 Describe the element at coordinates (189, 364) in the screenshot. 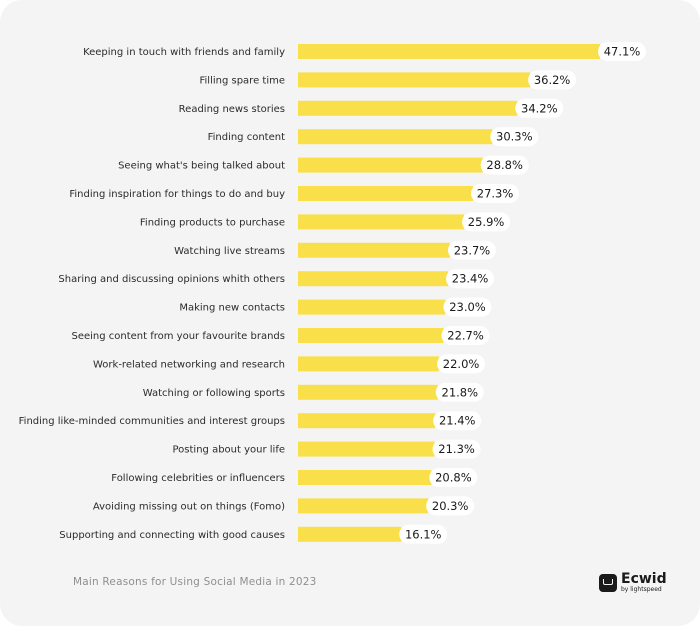

I see `category-label: Work-related networking and research` at that location.